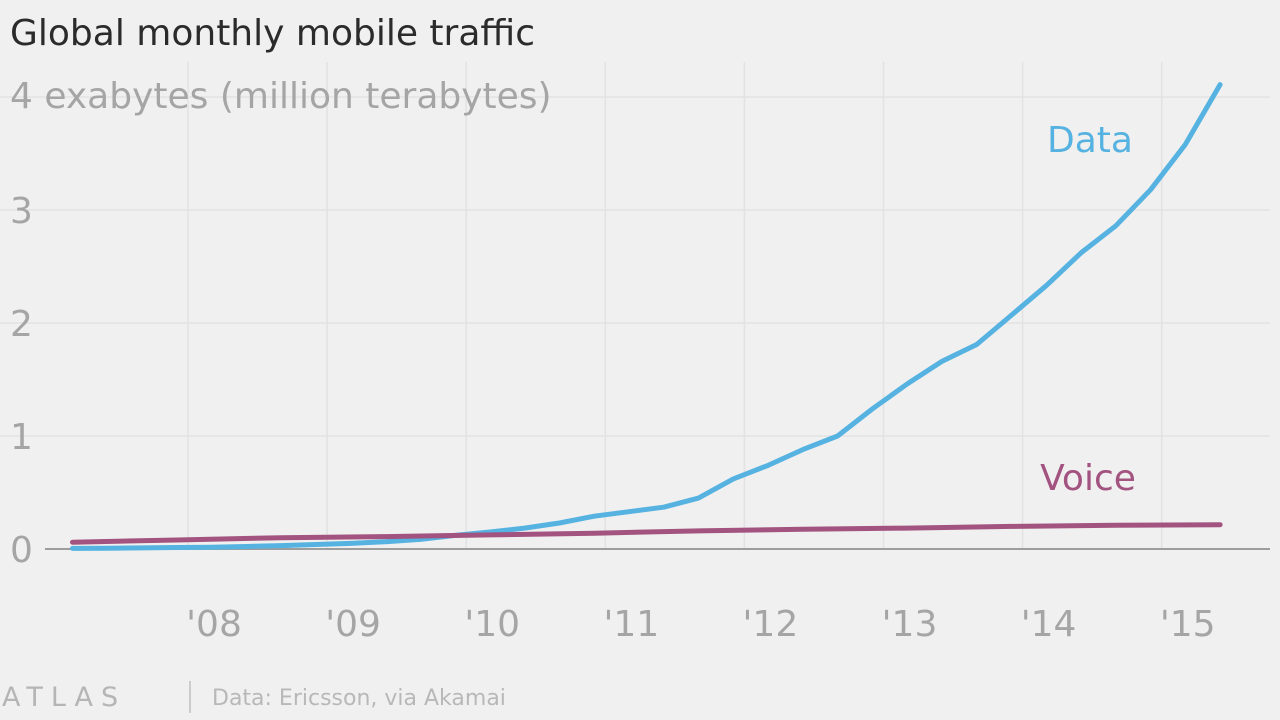 The height and width of the screenshot is (720, 1280). Describe the element at coordinates (1049, 624) in the screenshot. I see `x-tick-label: '14` at that location.